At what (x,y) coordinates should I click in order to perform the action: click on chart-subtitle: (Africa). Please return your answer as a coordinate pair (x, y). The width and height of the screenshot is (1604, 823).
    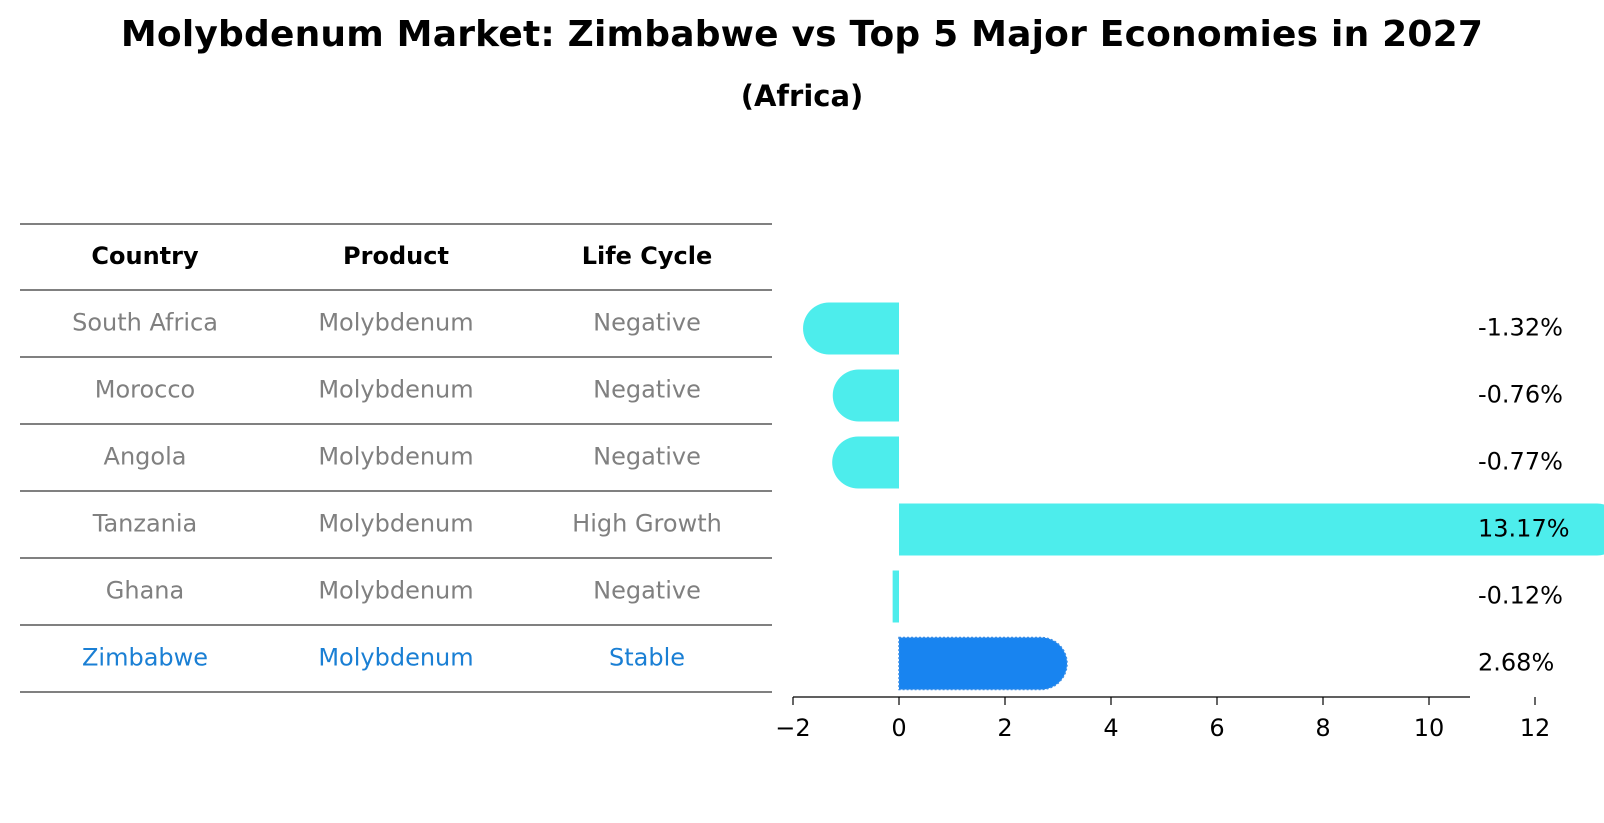
    Looking at the image, I should click on (802, 96).